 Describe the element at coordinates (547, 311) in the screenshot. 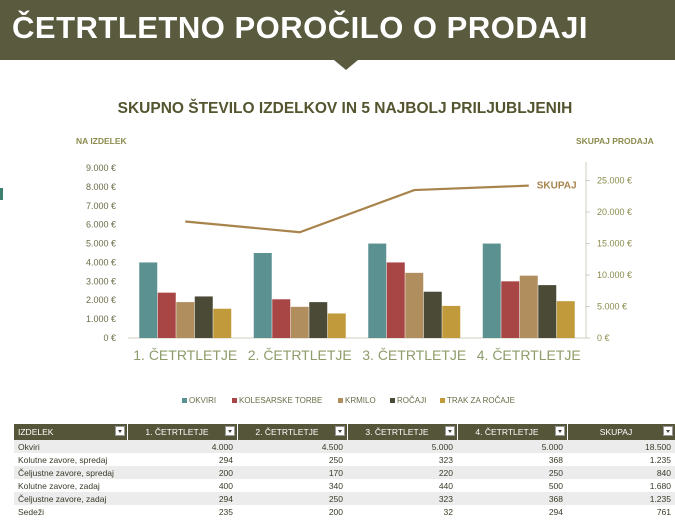

I see `bar-ro-aji-q4` at that location.